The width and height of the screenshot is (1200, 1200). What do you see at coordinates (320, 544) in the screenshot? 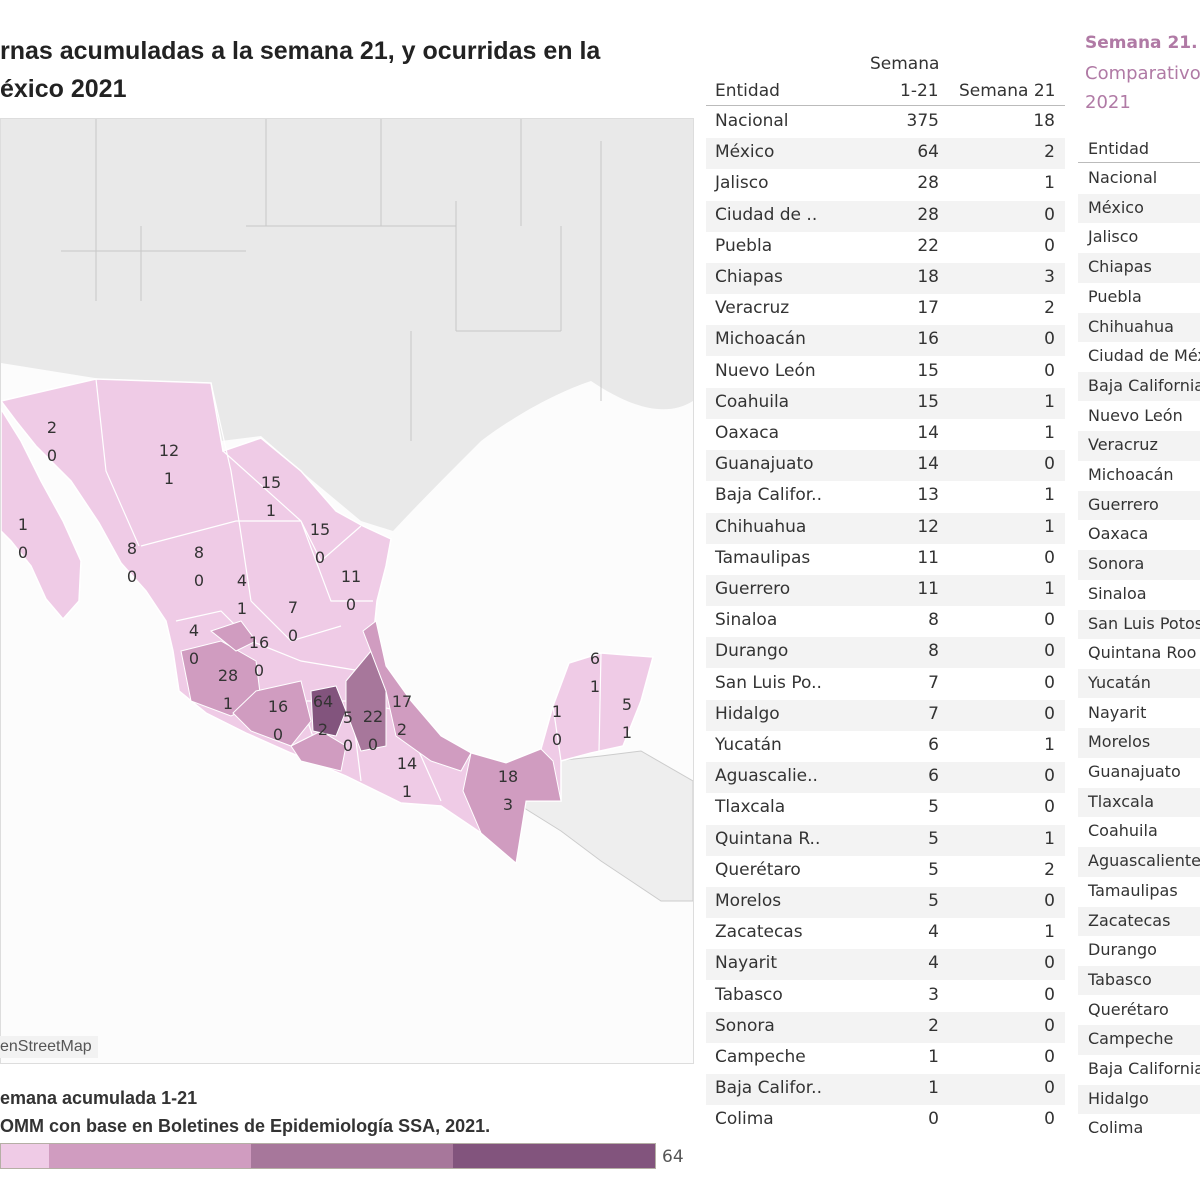
I see `state-label: 15 0` at bounding box center [320, 544].